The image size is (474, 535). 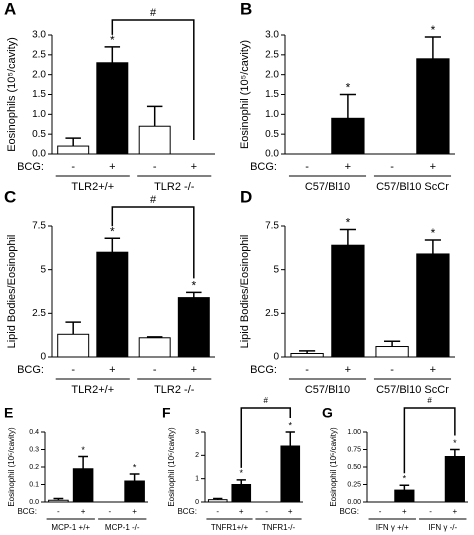 I want to click on group-label: C57/Bl10, so click(x=327, y=187).